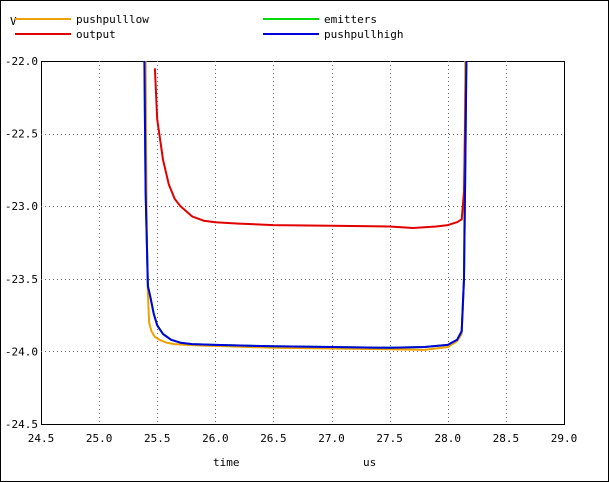 This screenshot has width=609, height=482. What do you see at coordinates (21, 424) in the screenshot?
I see `y-tick-label: -24.5` at bounding box center [21, 424].